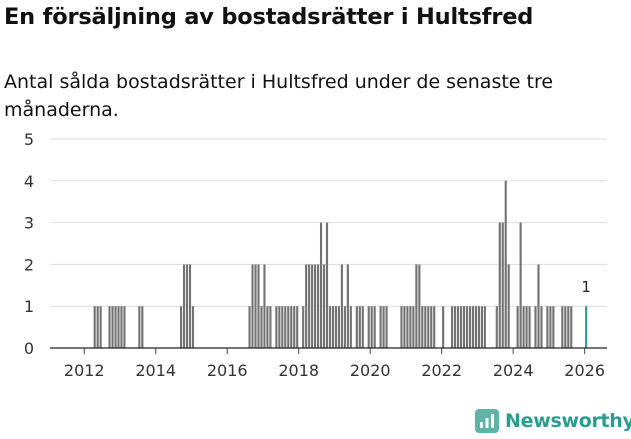 This screenshot has width=631, height=439. I want to click on data-label: 1, so click(586, 287).